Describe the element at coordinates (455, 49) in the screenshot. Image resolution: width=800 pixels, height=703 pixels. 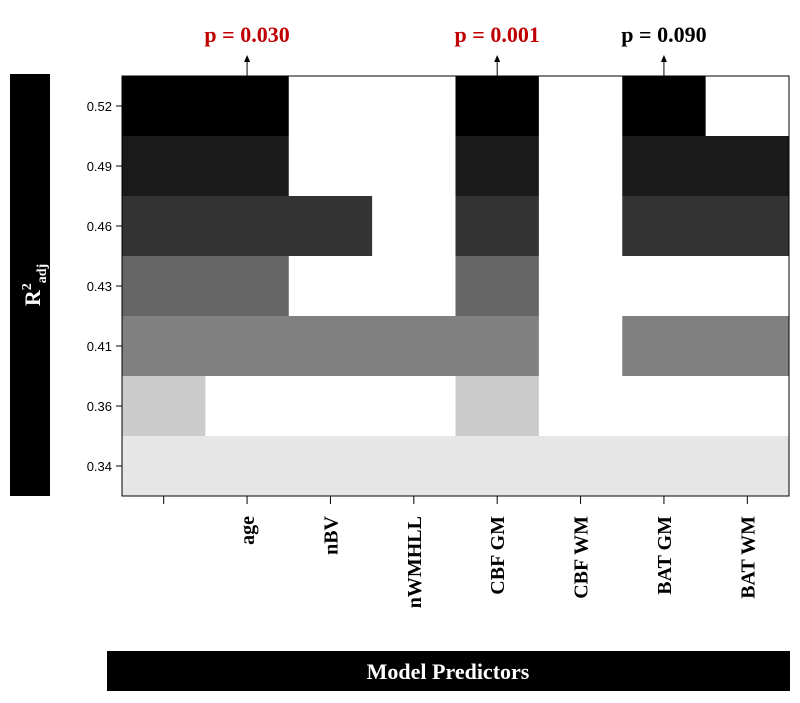
I see `p-value-annotations: p = 0.030 p = 0.001 p = 0.090` at that location.